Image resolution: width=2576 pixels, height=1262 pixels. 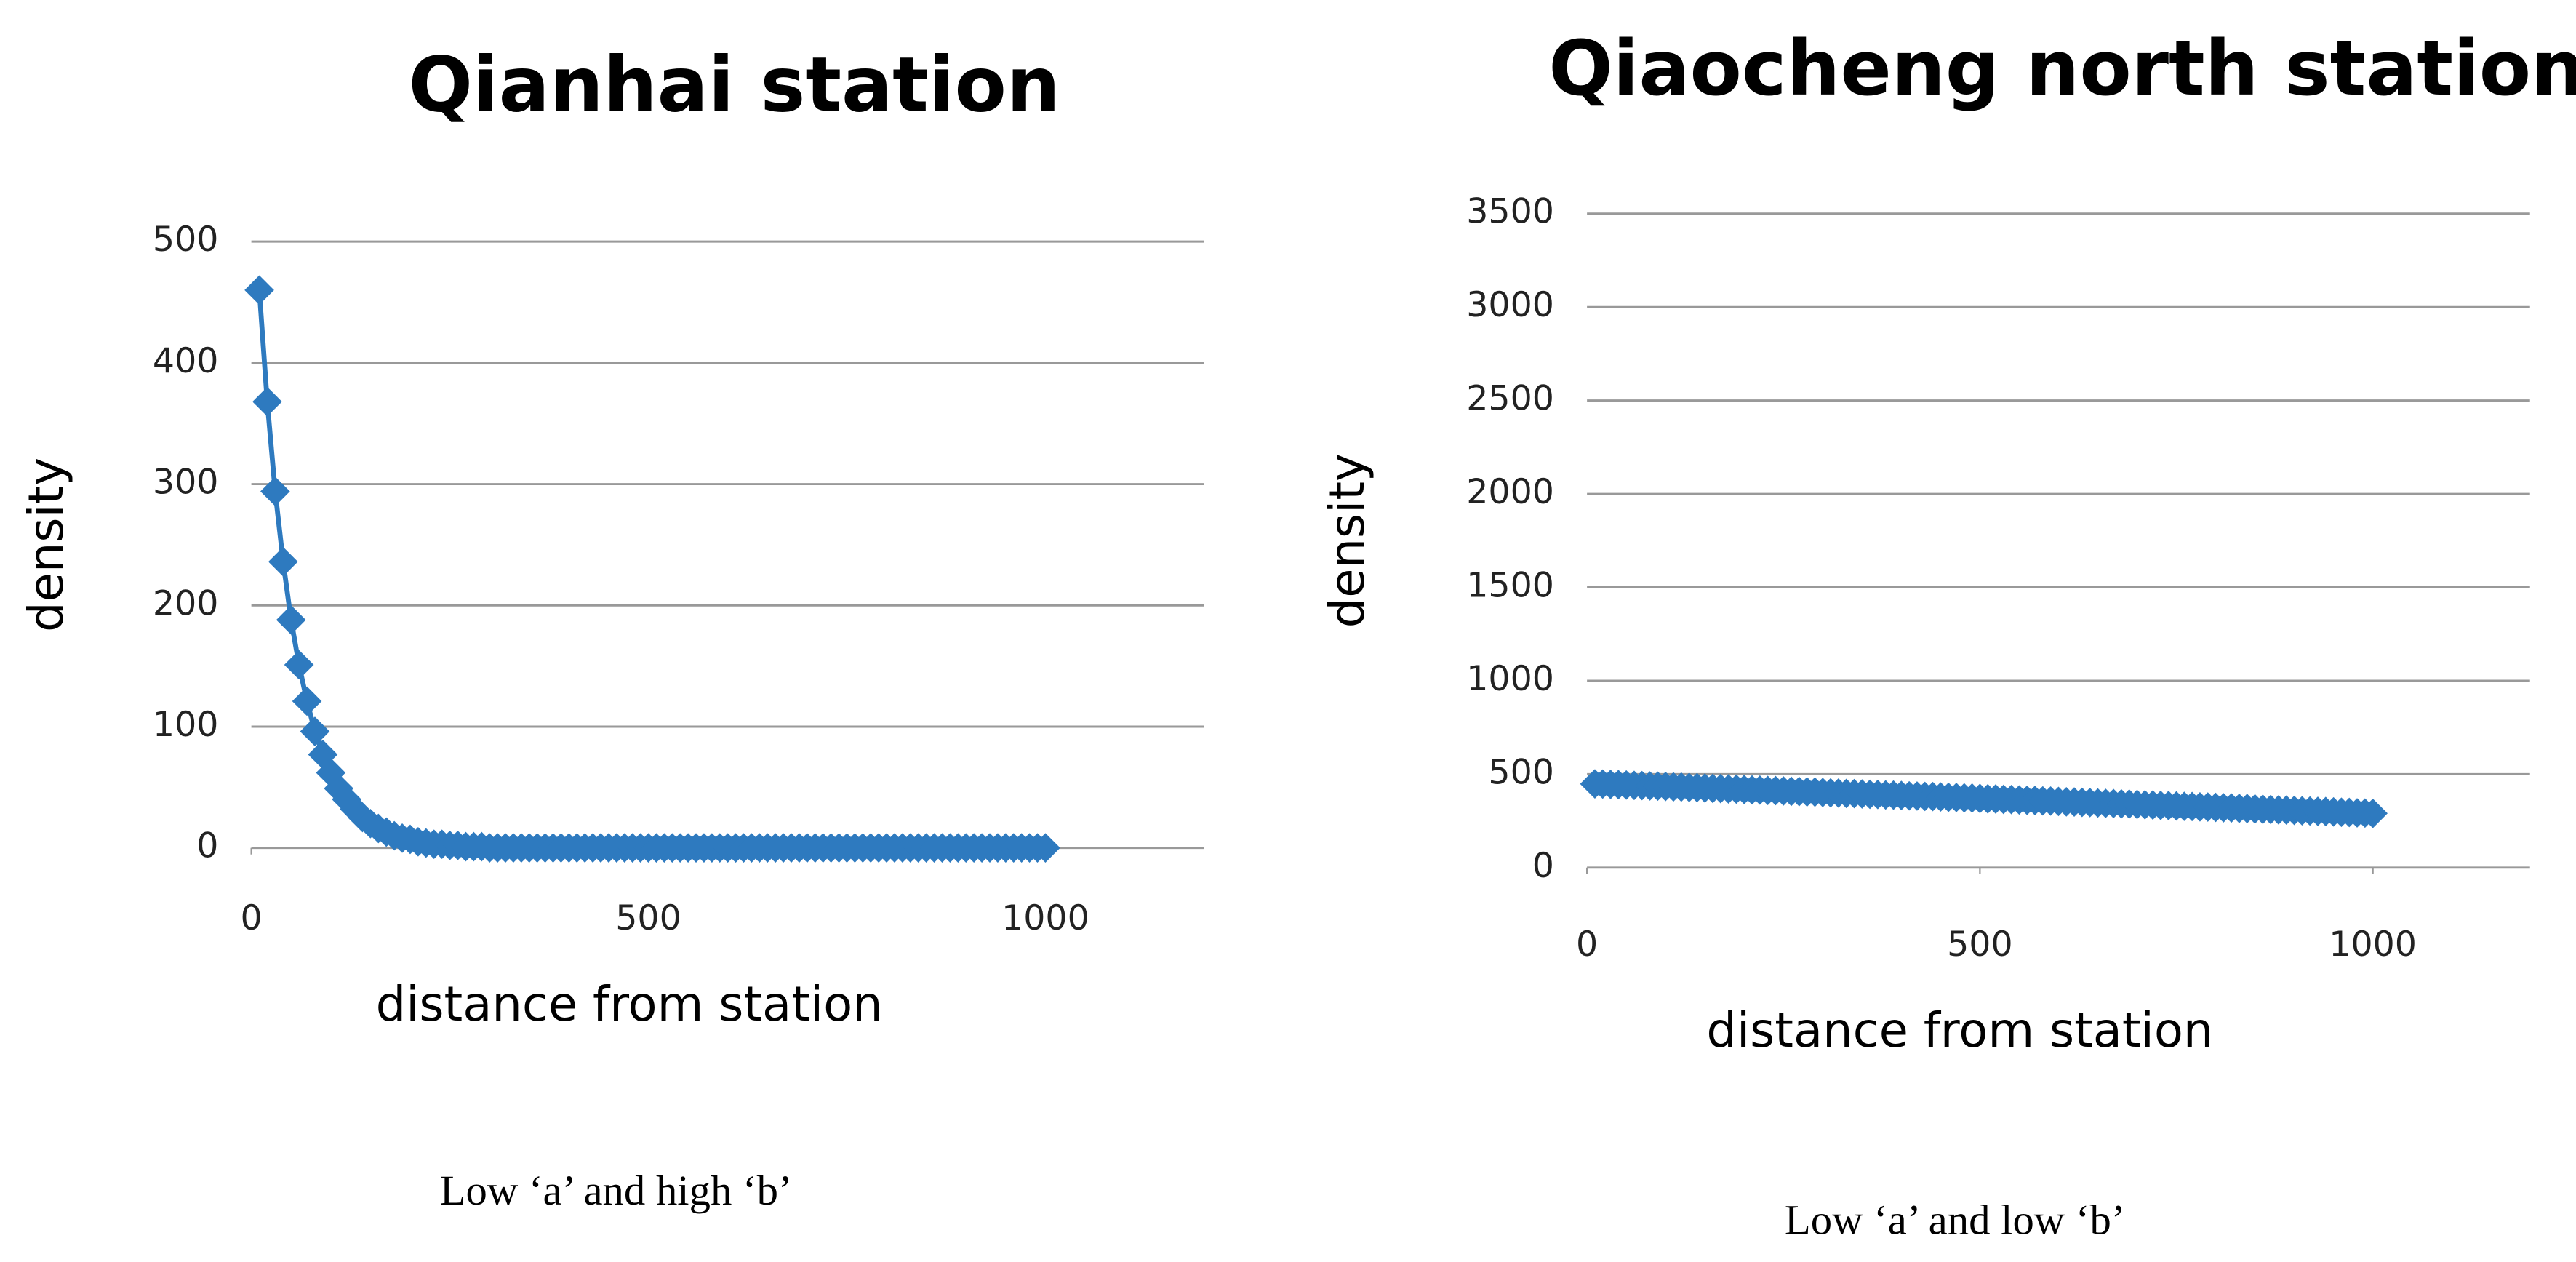 I want to click on chart-title: Qiaocheng north station, so click(x=2062, y=69).